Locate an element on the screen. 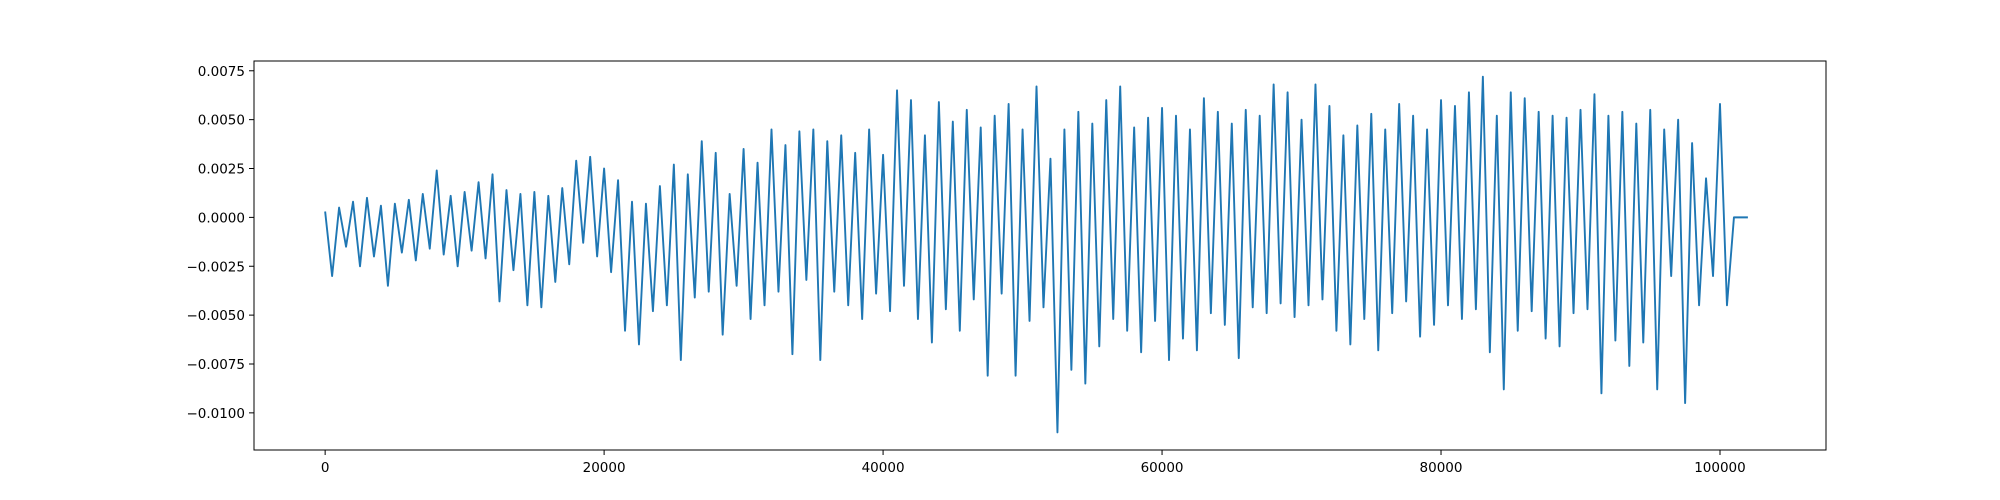  x-tick-label: 0 is located at coordinates (325, 468).